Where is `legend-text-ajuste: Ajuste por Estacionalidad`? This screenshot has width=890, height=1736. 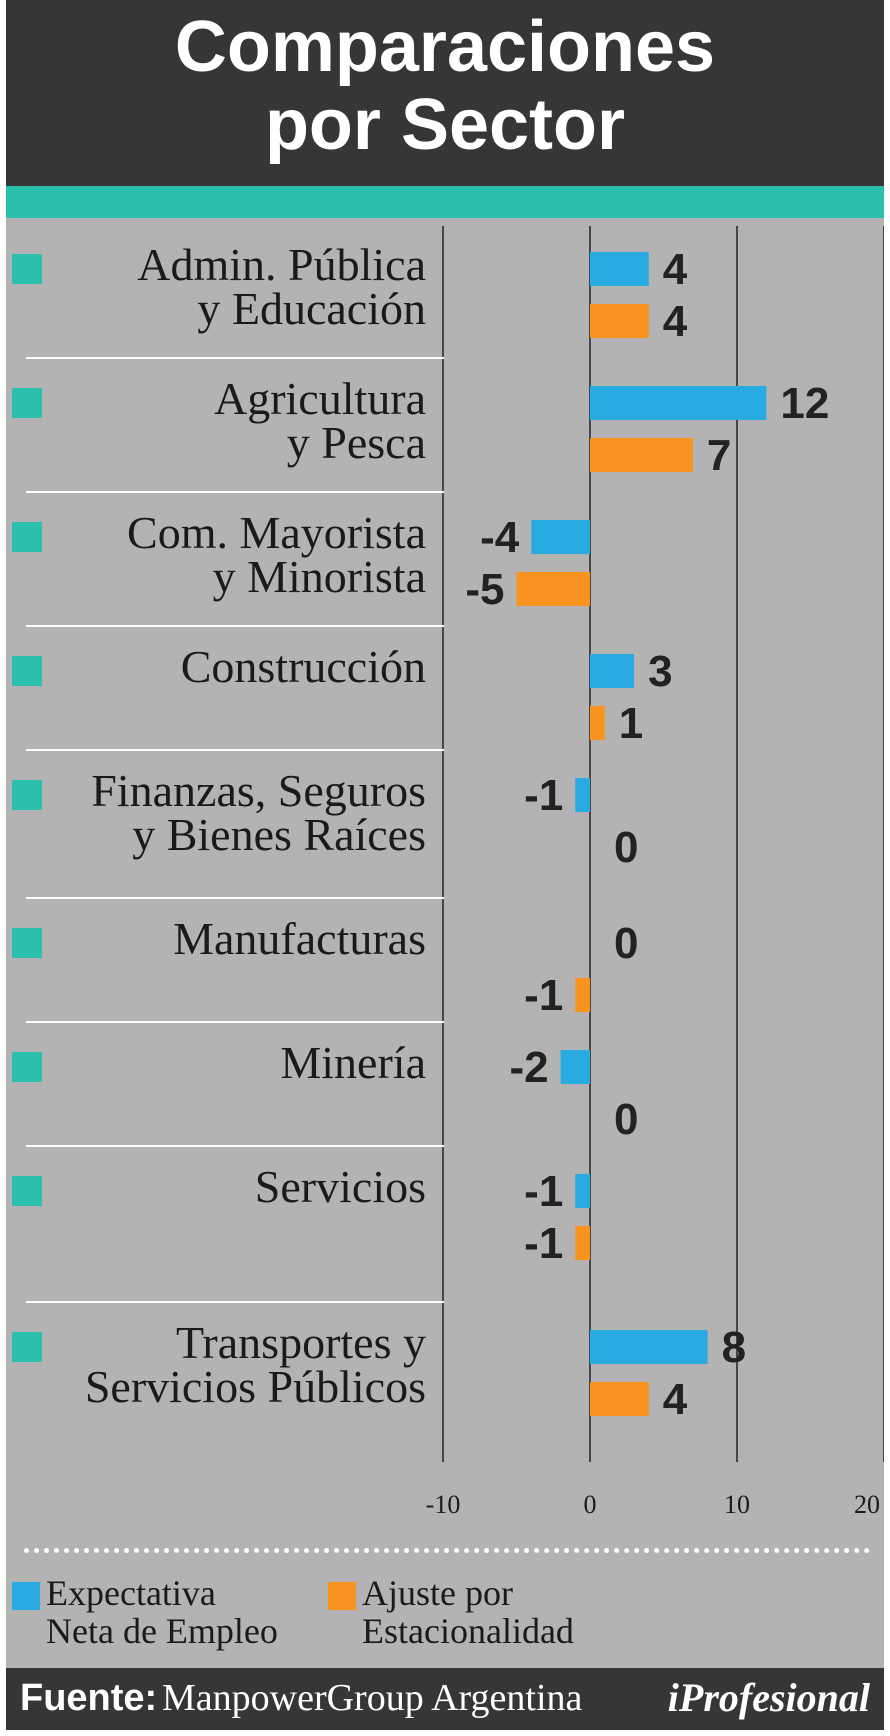
legend-text-ajuste: Ajuste por Estacionalidad is located at coordinates (497, 1612).